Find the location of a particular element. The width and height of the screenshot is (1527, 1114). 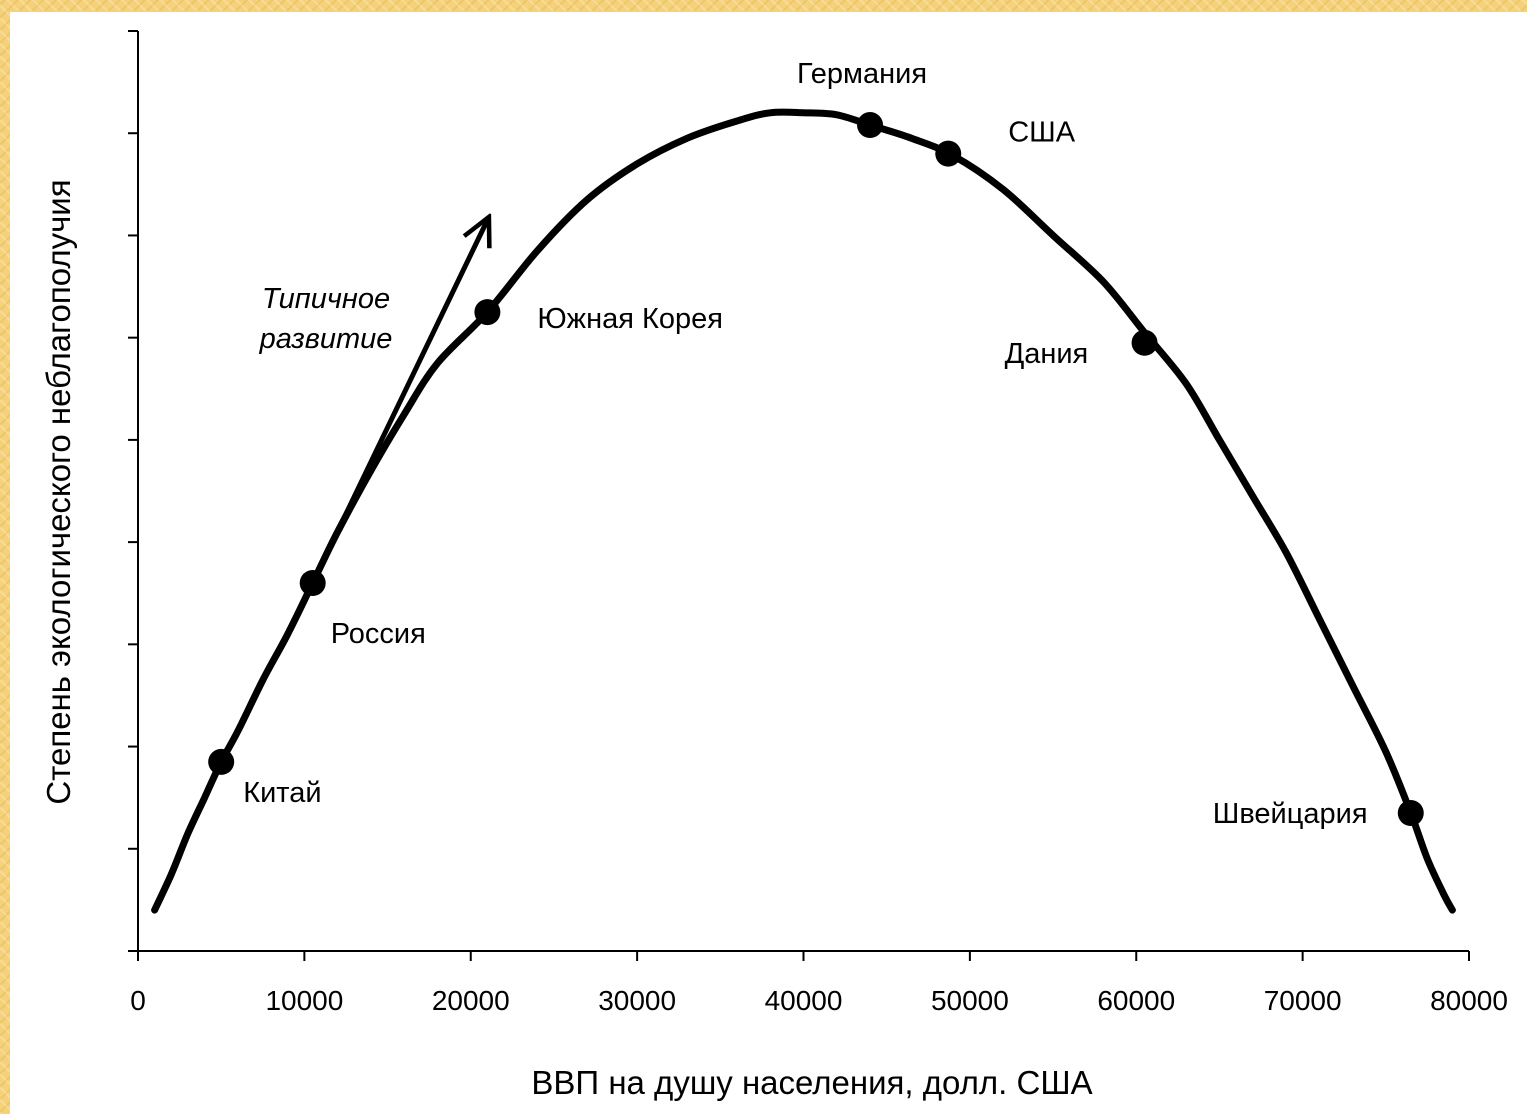

point-label: Россия is located at coordinates (378, 634).